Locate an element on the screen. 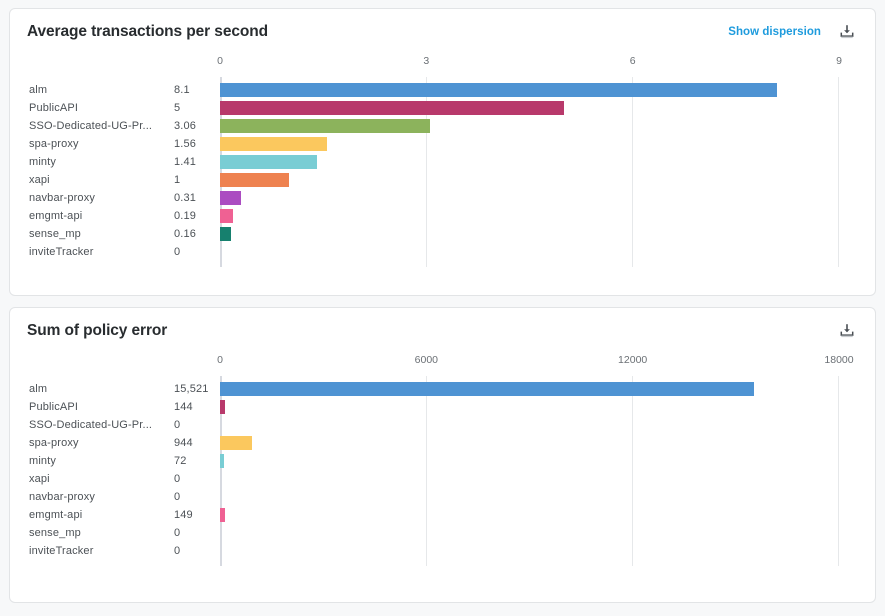 The width and height of the screenshot is (885, 616). chart-row-value: 944 is located at coordinates (183, 443).